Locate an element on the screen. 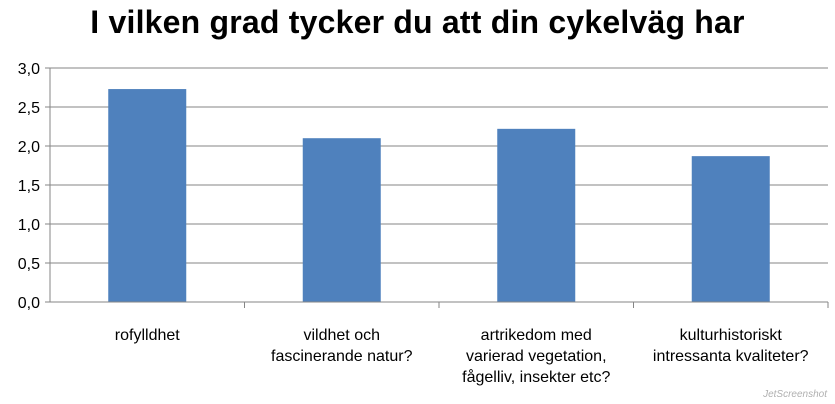 This screenshot has height=404, width=835. y-tick-label: 2,0 is located at coordinates (29, 147).